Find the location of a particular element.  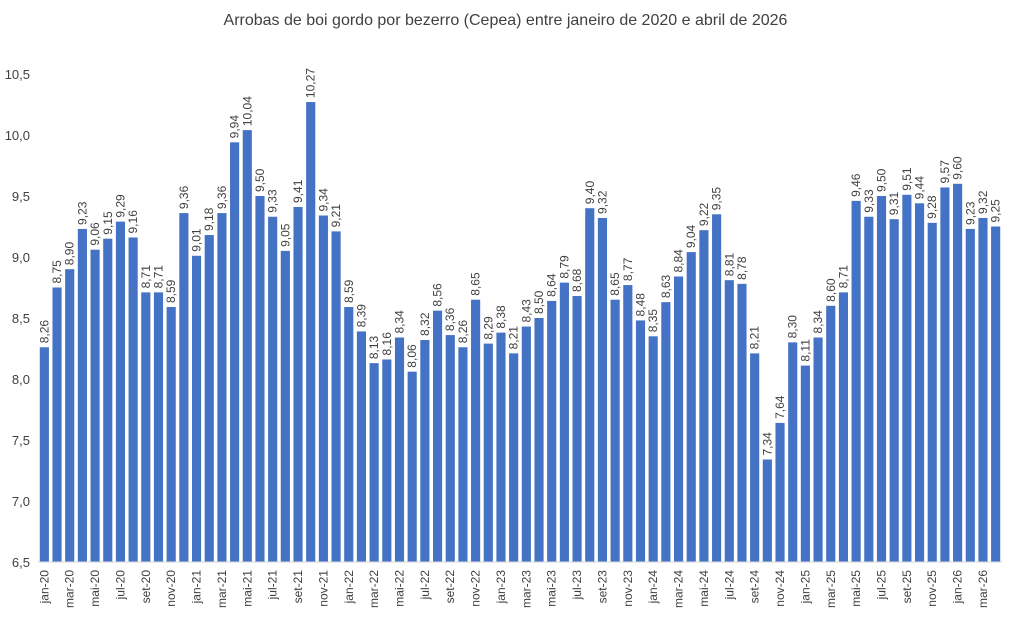

x-tick-label: jan-23 is located at coordinates (501, 587).